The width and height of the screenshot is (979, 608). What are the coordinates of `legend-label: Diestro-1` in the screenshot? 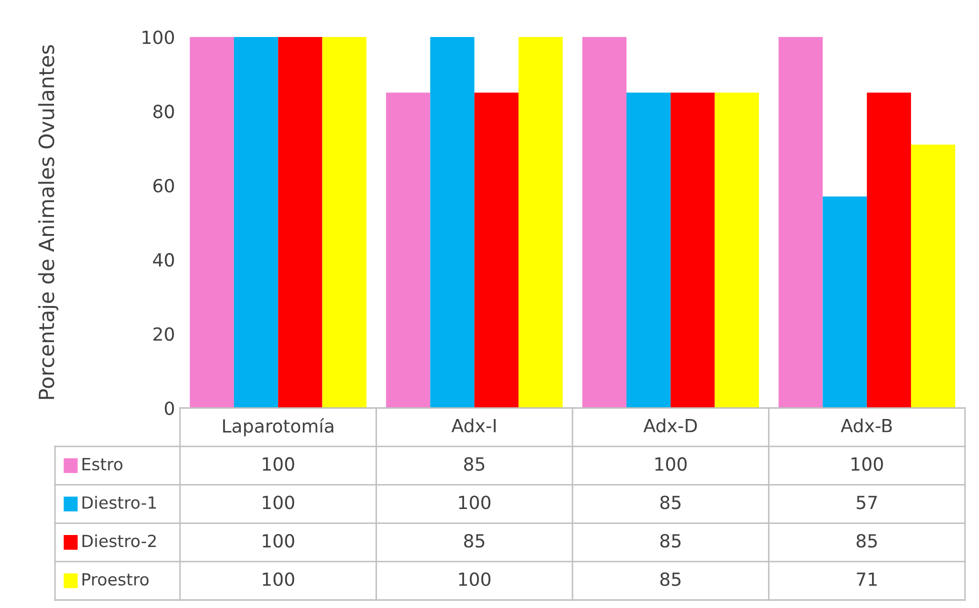 It's located at (119, 502).